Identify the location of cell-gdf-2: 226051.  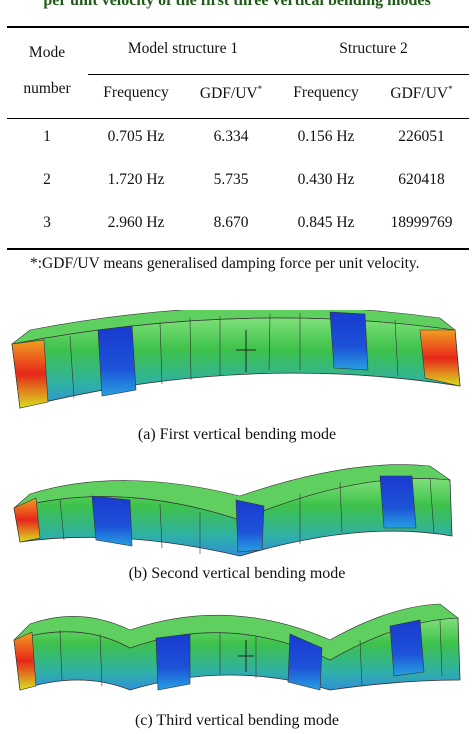
(421, 136).